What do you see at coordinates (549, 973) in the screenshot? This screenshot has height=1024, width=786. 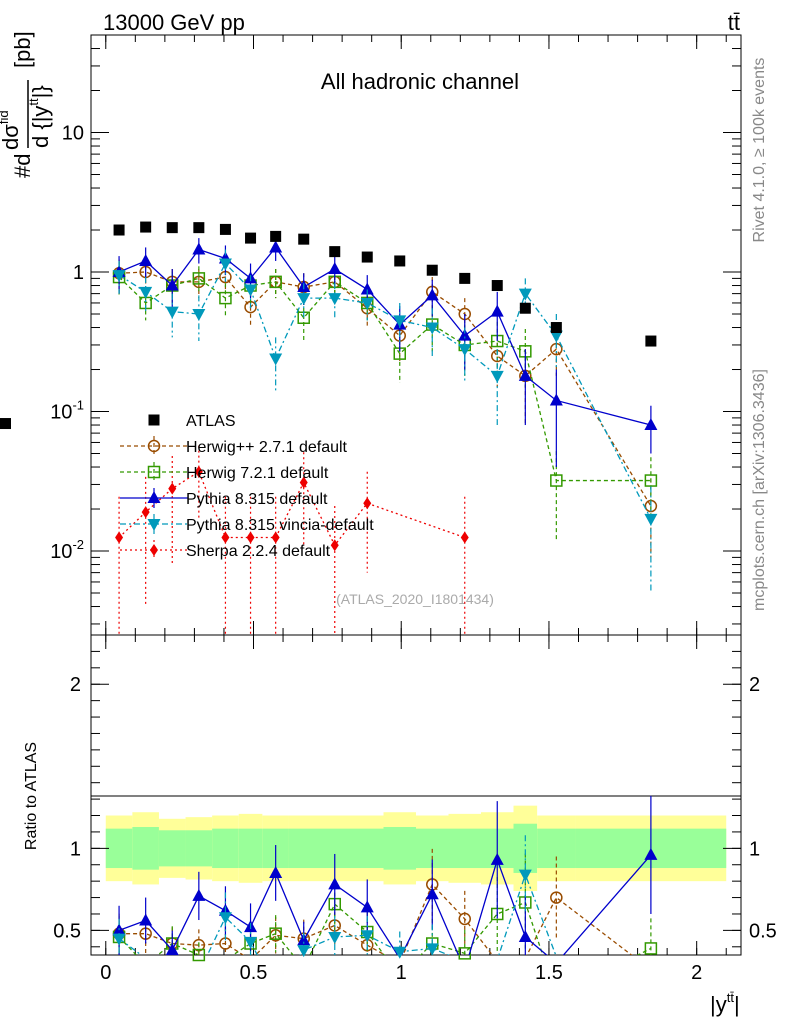 I see `x-tick-label: 1.5` at bounding box center [549, 973].